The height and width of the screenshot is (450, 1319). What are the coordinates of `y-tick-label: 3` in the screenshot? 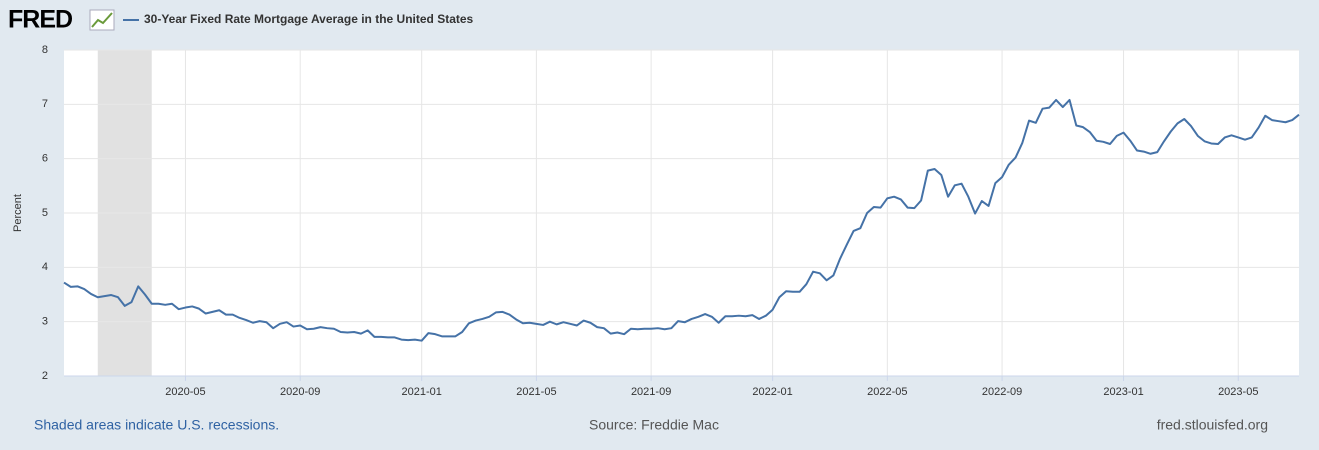 It's located at (45, 322).